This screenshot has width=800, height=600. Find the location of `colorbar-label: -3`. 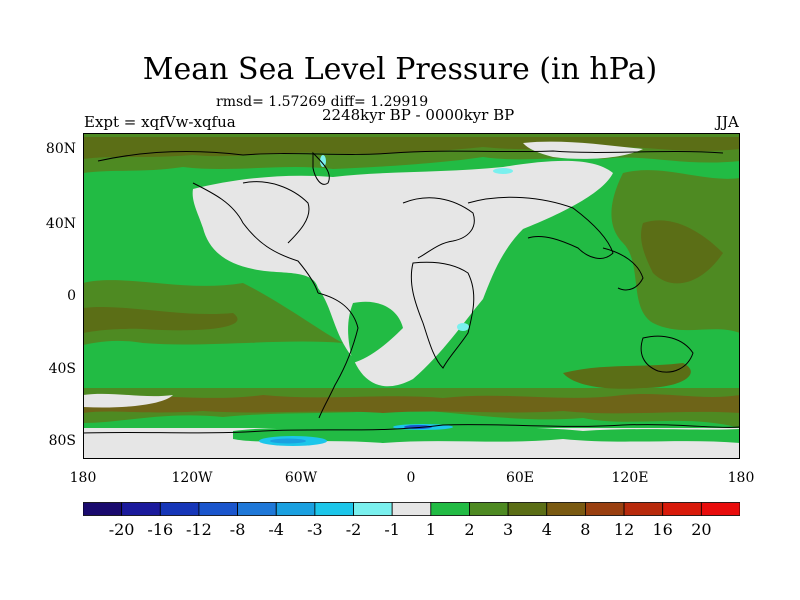

colorbar-label: -3 is located at coordinates (315, 529).